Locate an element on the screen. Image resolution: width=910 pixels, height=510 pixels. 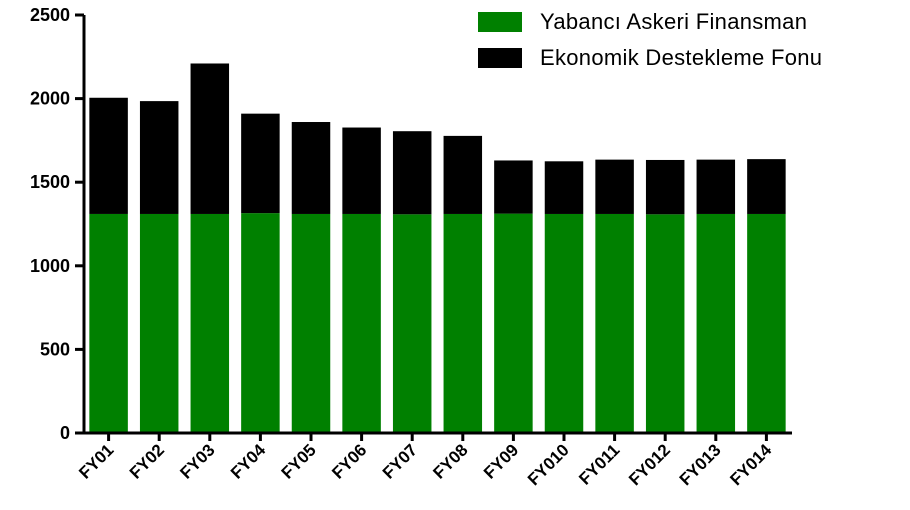
x-tick-label: FY012 is located at coordinates (649, 464).